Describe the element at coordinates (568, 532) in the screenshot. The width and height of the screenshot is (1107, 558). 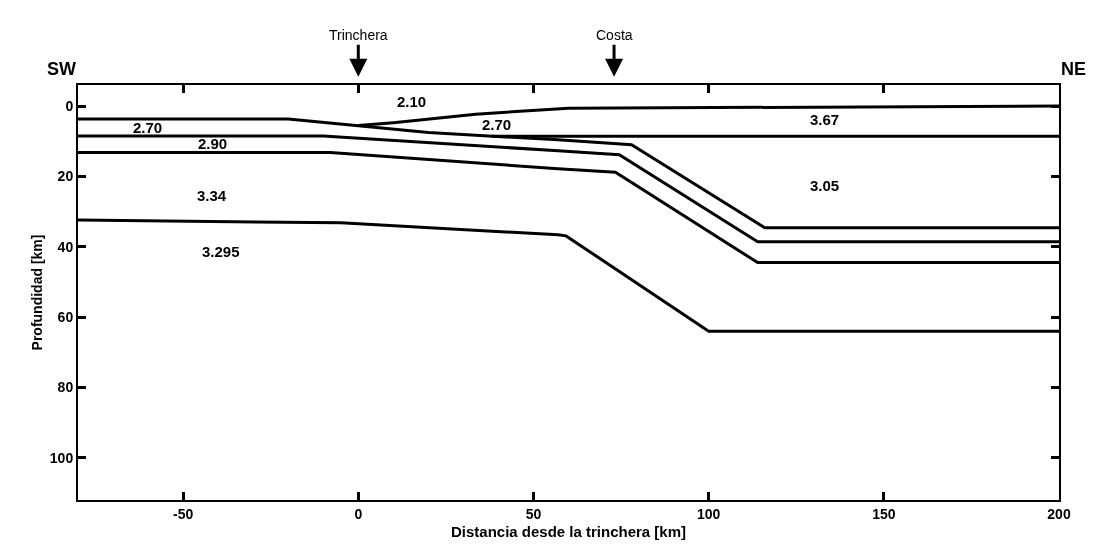
I see `x-axis-title: Distancia desde la trinchera [km]` at that location.